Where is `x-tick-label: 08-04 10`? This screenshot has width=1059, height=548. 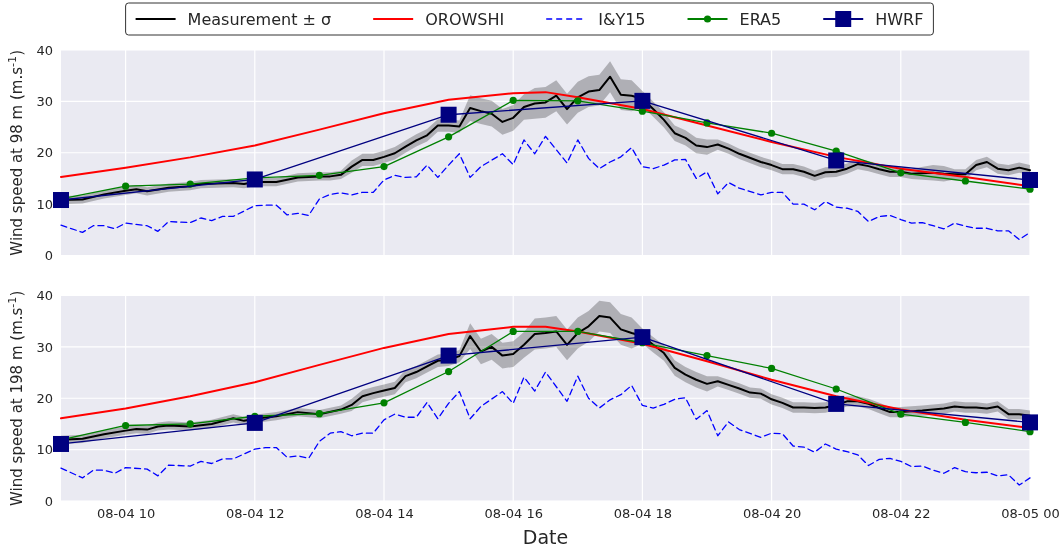 x-tick-label: 08-04 10 is located at coordinates (126, 514).